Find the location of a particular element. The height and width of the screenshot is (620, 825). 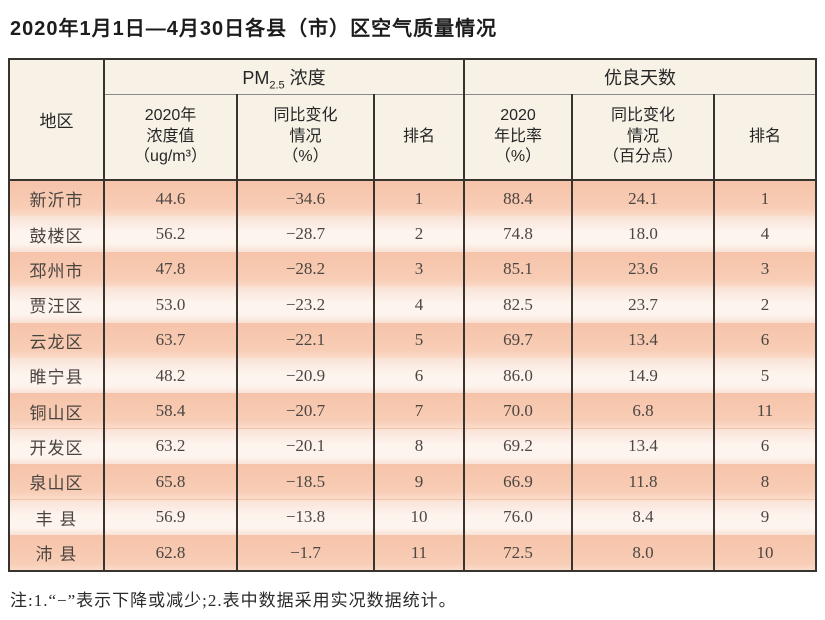

region-cell: 沛 县 is located at coordinates (56, 553).